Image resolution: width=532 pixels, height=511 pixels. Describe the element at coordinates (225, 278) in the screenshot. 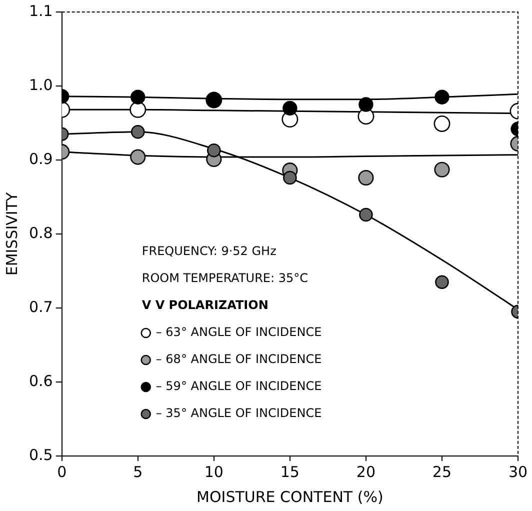

I see `annotation: ROOM TEMPERATURE: 35°C` at that location.